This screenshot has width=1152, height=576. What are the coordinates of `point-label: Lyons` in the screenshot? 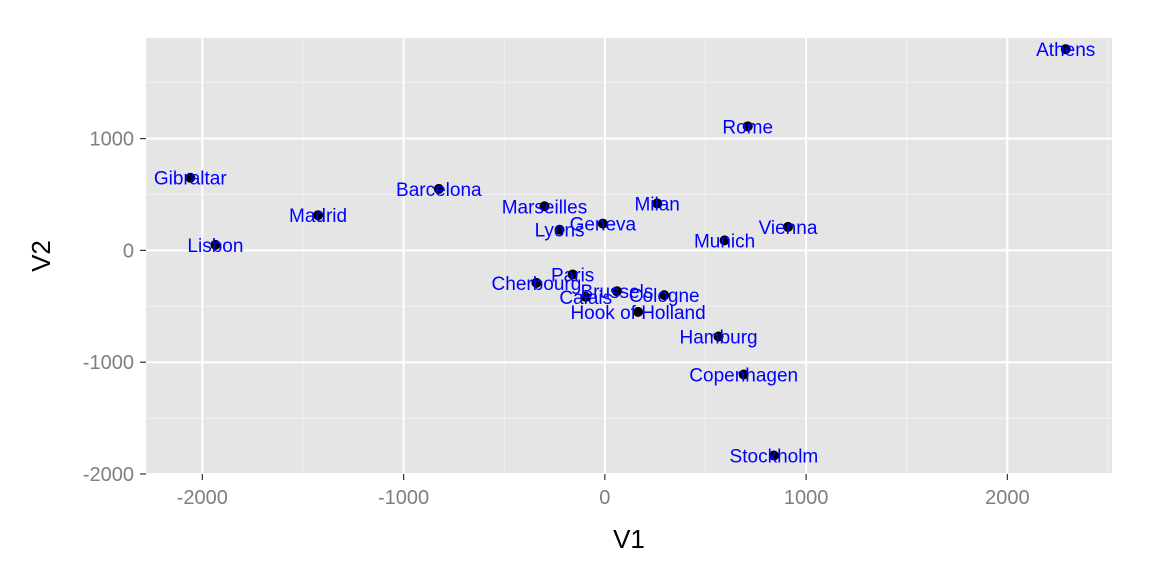 It's located at (560, 231).